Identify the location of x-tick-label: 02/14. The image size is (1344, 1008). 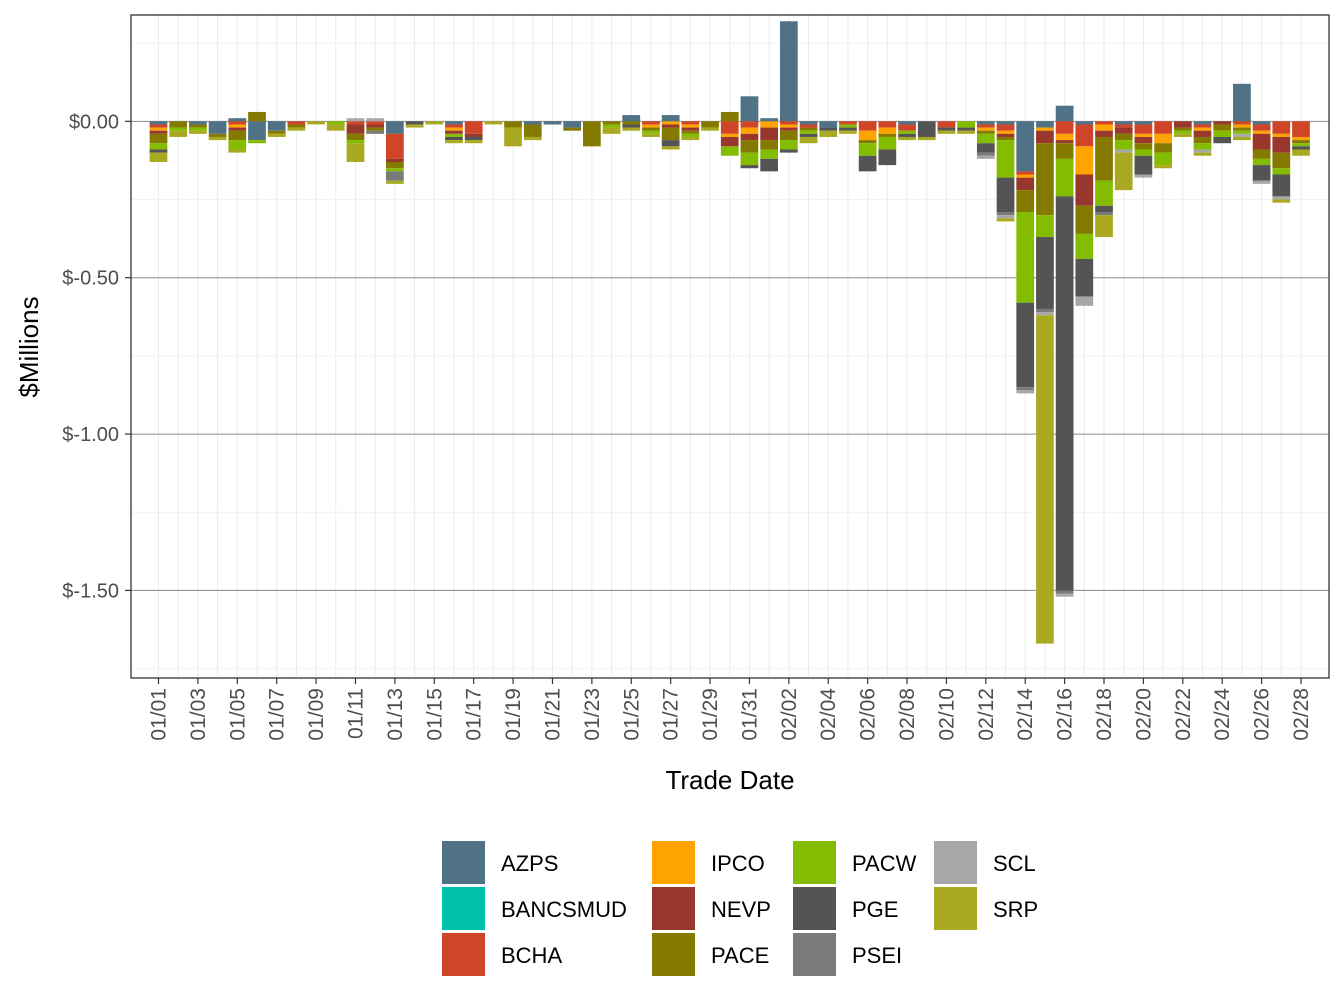
(1025, 714).